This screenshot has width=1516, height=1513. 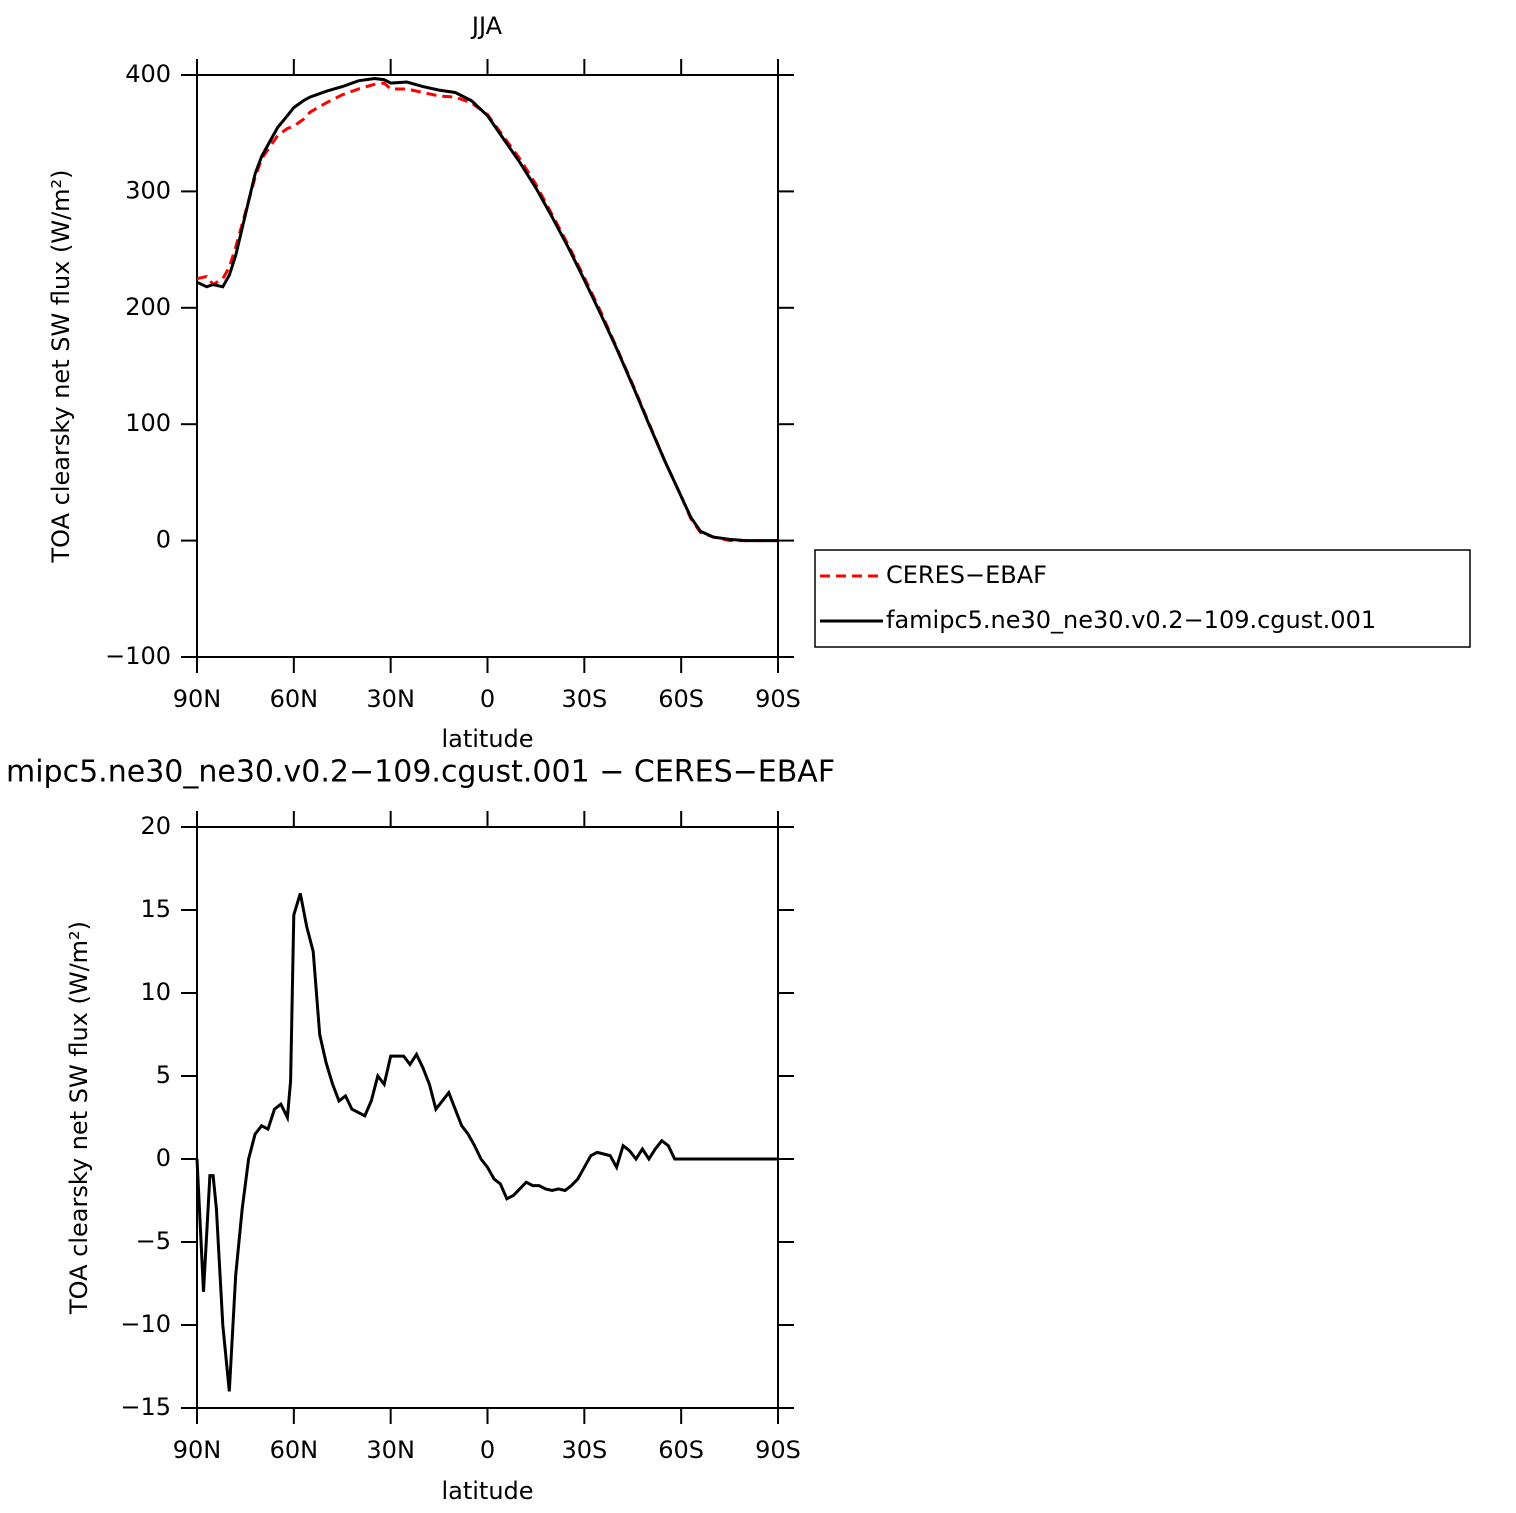 I want to click on y-tick-label: 300, so click(x=148, y=190).